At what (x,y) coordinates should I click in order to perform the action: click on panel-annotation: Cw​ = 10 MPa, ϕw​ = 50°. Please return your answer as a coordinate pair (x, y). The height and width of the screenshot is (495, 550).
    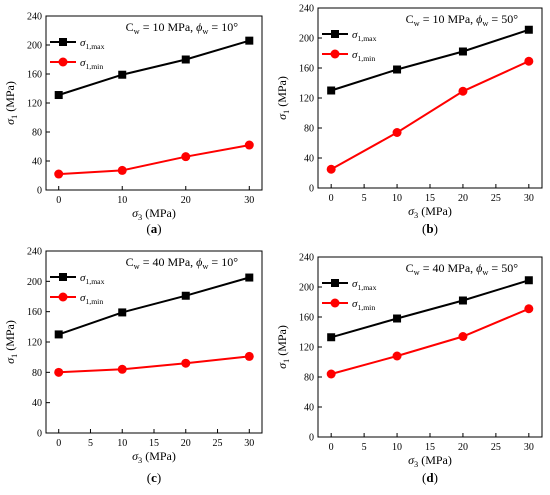
    Looking at the image, I should click on (462, 20).